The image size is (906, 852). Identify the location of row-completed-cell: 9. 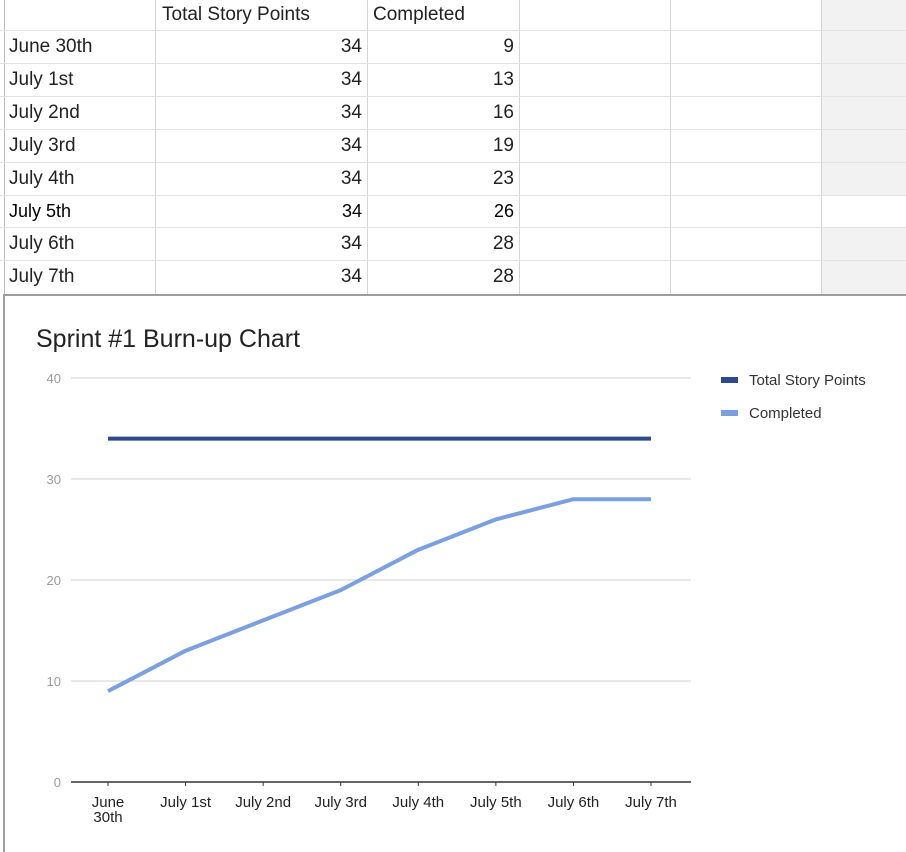
(508, 46).